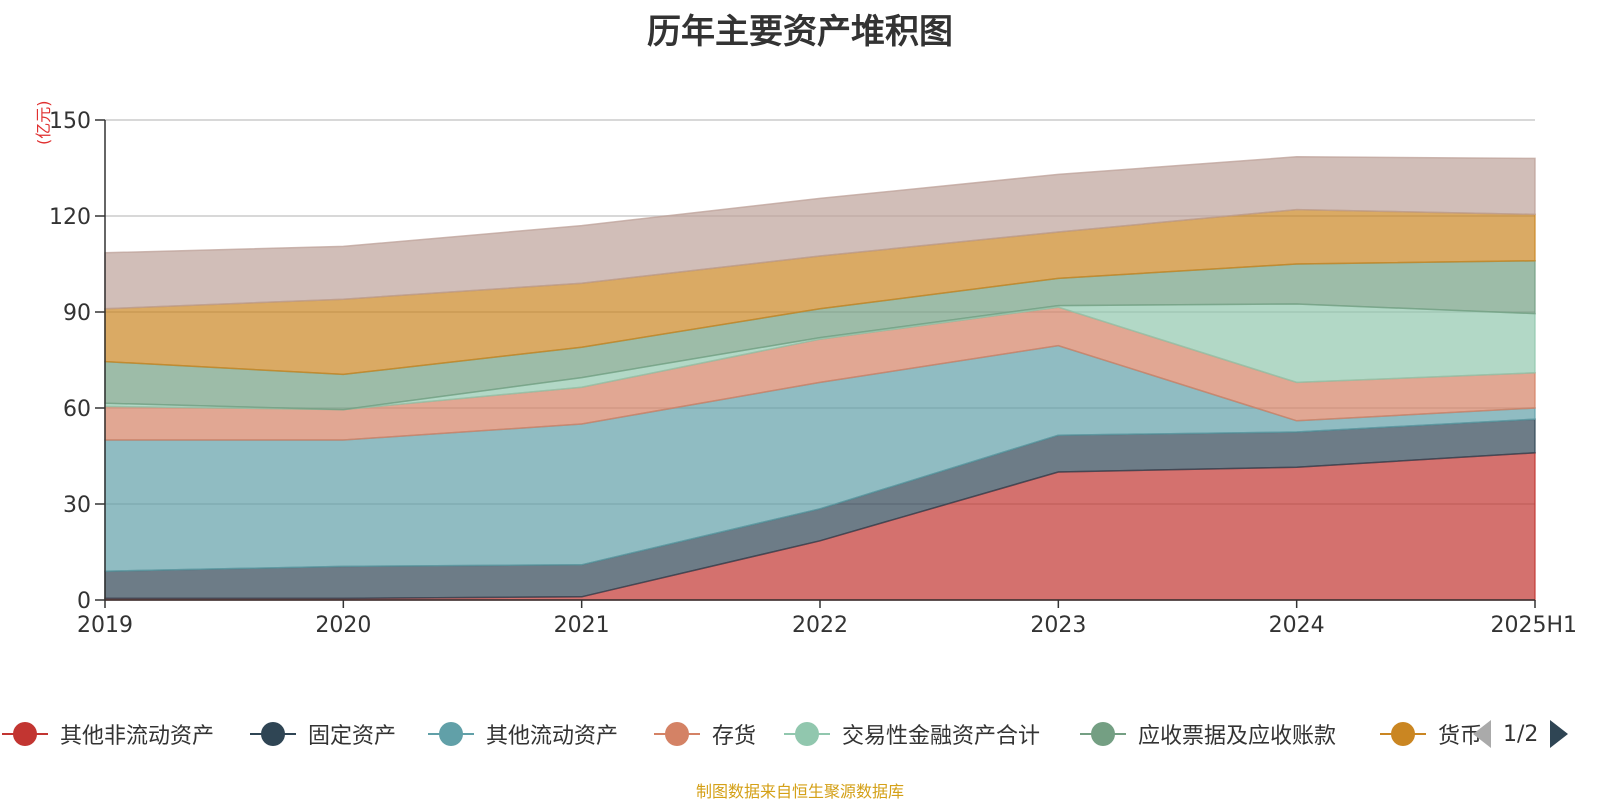 Image resolution: width=1600 pixels, height=802 pixels. Describe the element at coordinates (105, 625) in the screenshot. I see `x-tick-label-0: 2019` at that location.